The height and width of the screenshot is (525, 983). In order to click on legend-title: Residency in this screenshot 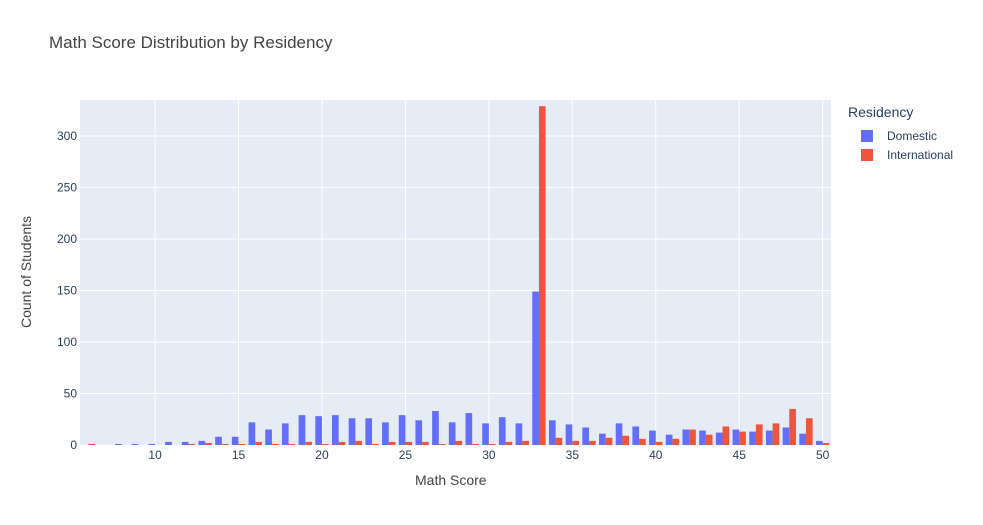, I will do `click(881, 112)`.